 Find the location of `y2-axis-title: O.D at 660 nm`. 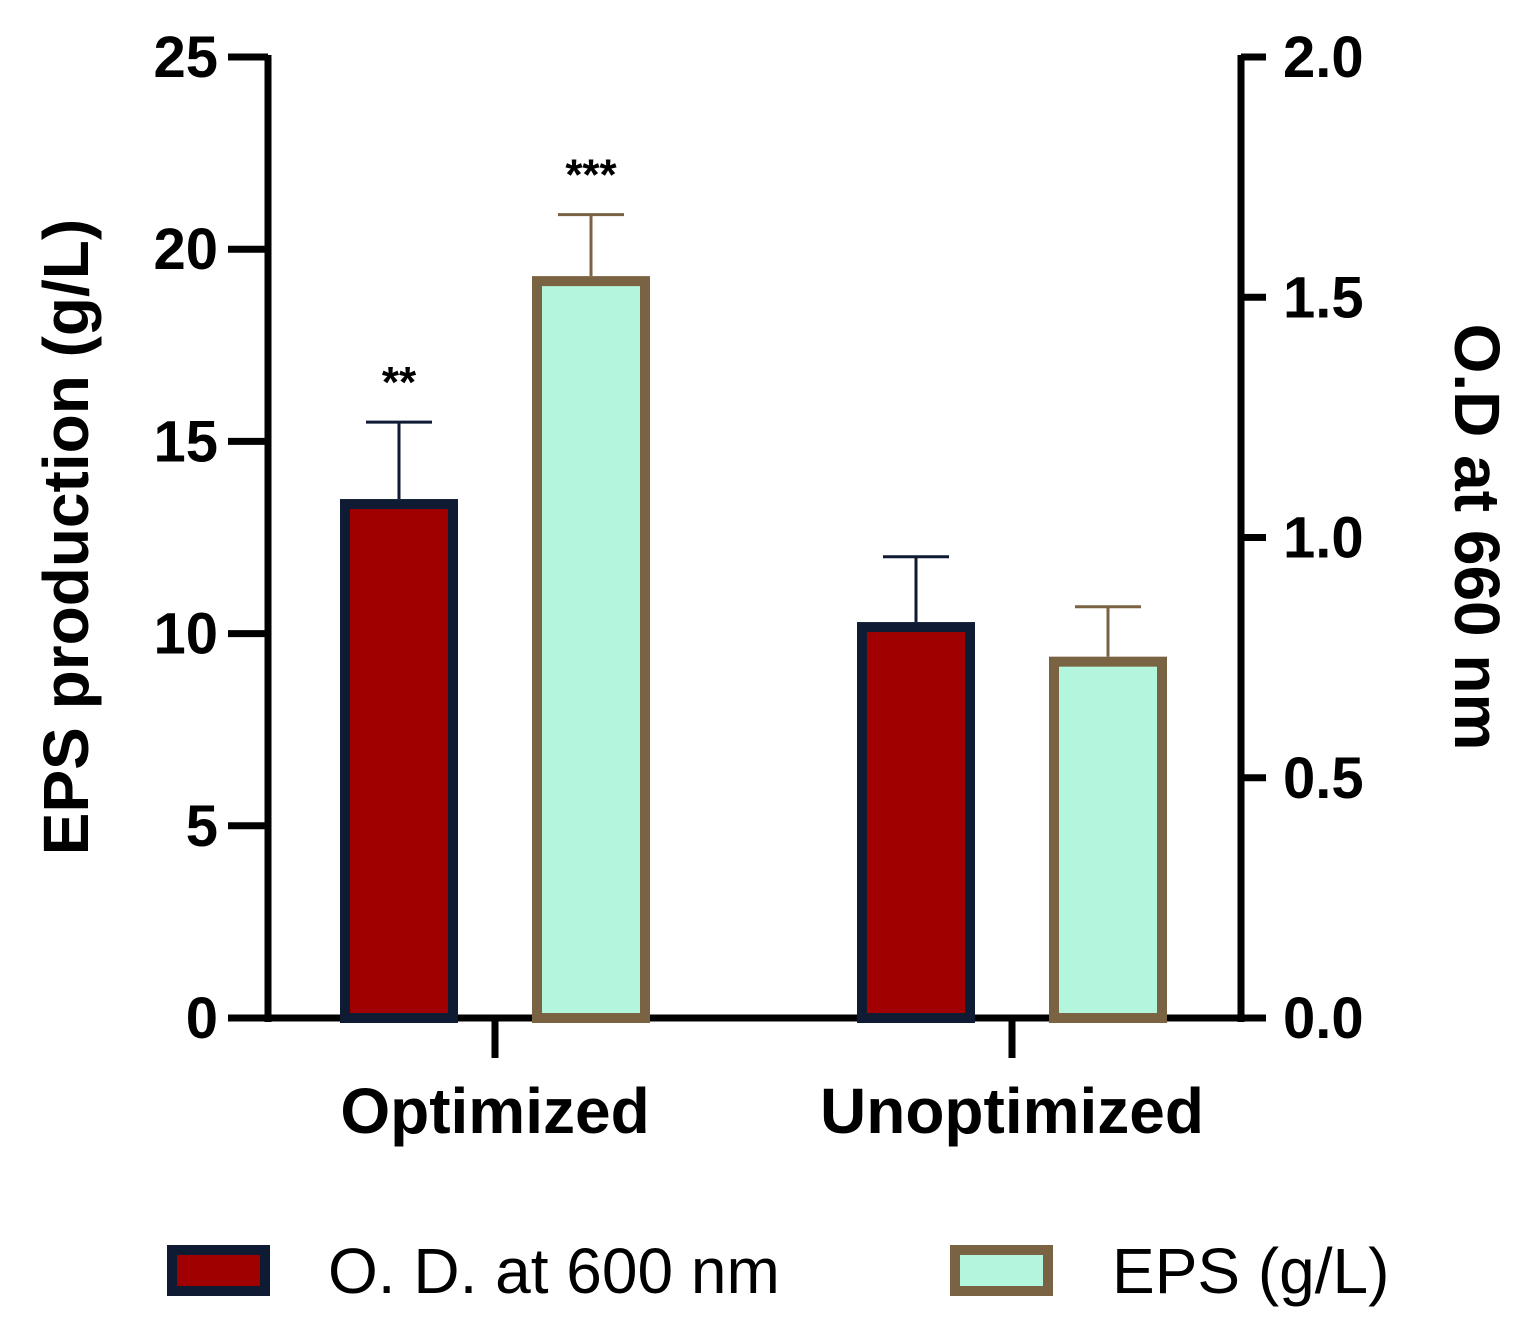

y2-axis-title: O.D at 660 nm is located at coordinates (1477, 537).